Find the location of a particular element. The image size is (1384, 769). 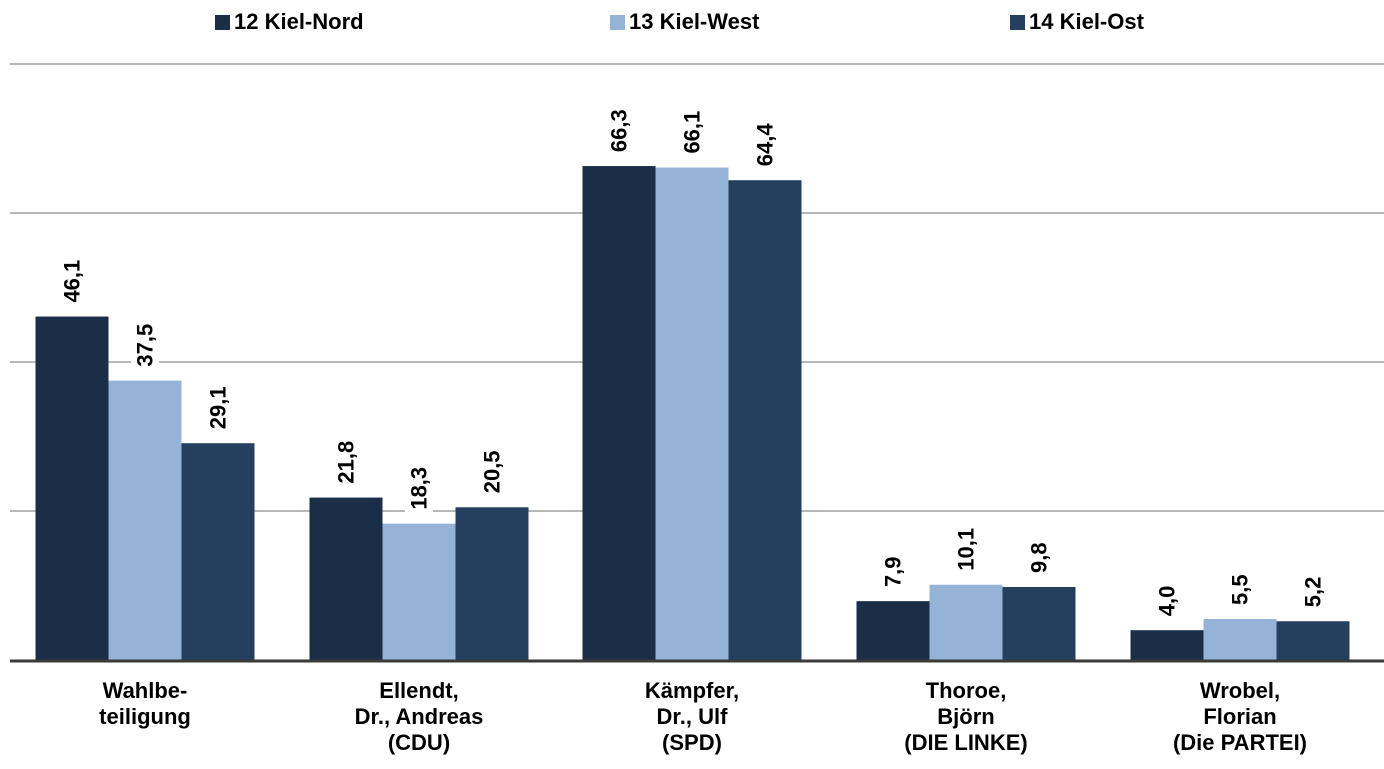

legend-item-kiel-west: 13 Kiel-West is located at coordinates (684, 22).